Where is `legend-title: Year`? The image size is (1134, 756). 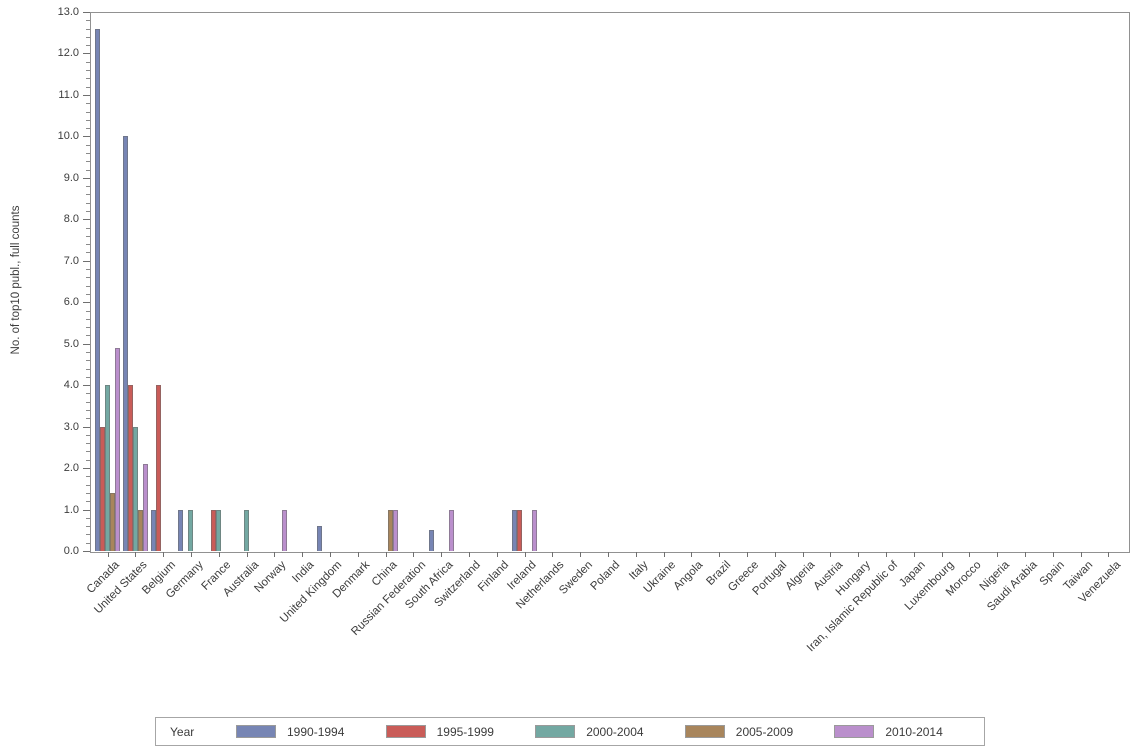 legend-title: Year is located at coordinates (182, 731).